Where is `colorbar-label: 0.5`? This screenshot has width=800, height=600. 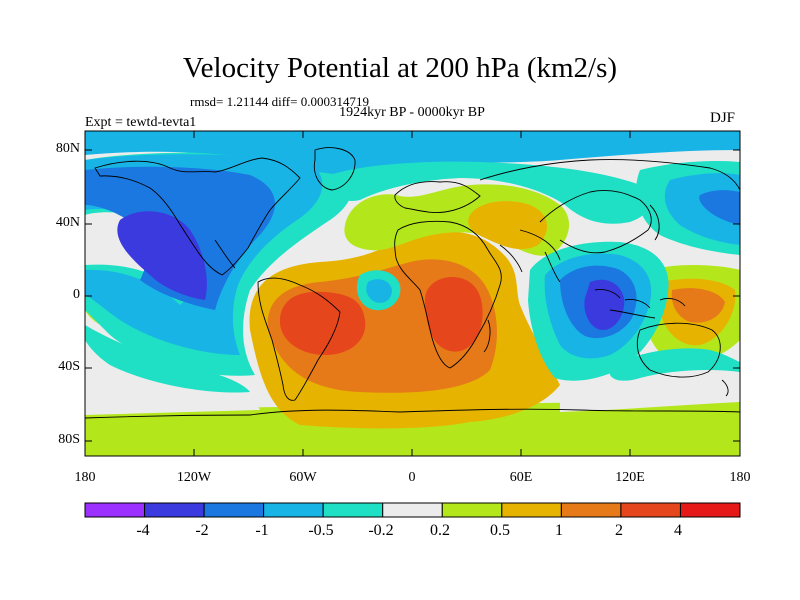 colorbar-label: 0.5 is located at coordinates (500, 530).